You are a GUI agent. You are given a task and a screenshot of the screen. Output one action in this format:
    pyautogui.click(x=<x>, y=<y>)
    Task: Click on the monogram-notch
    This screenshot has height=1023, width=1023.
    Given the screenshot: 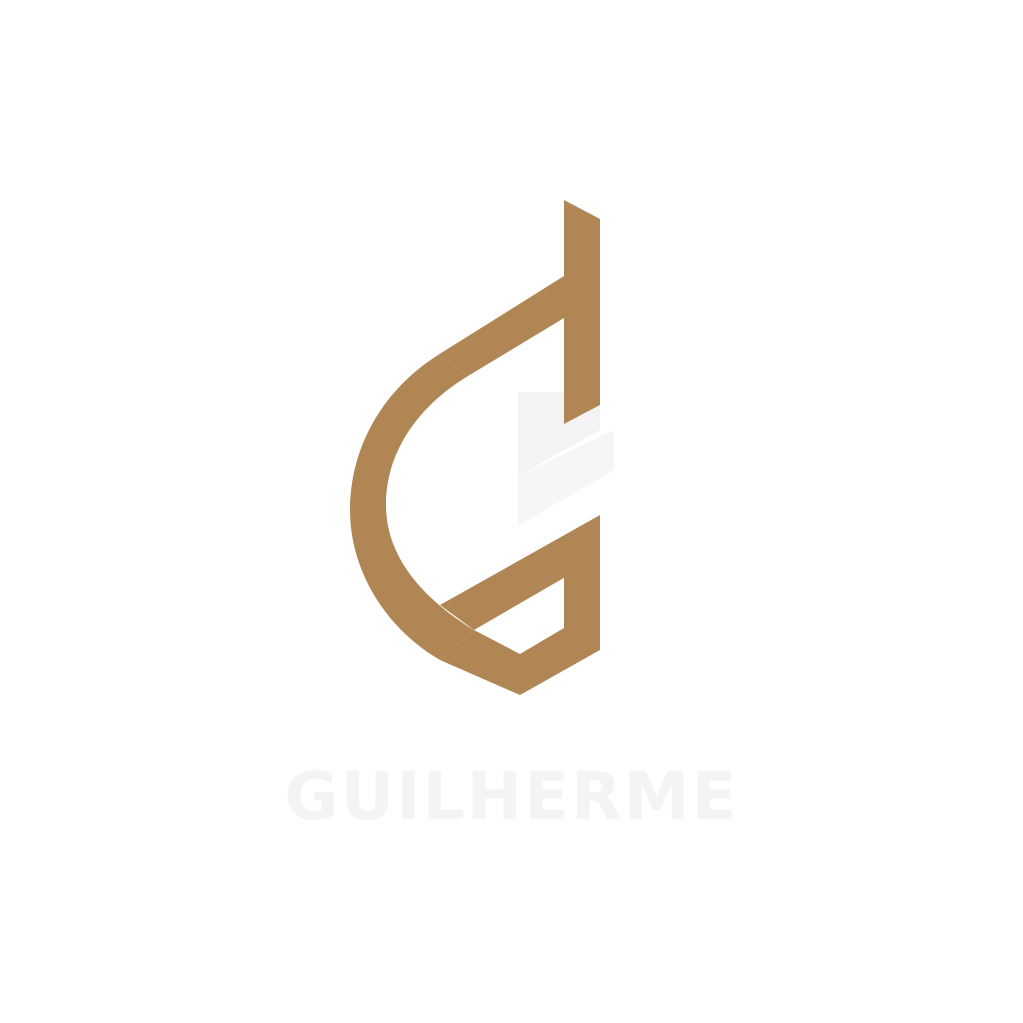 What is the action you would take?
    pyautogui.click(x=519, y=616)
    